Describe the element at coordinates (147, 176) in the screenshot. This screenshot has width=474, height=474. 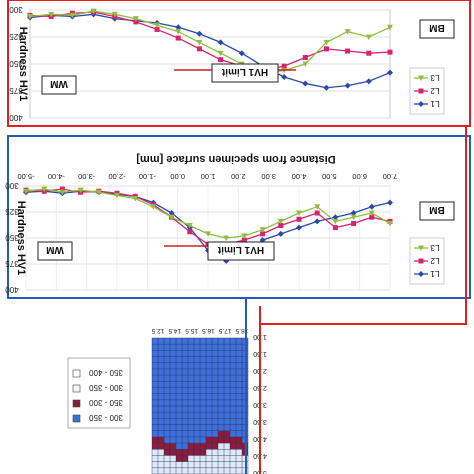
I see `x-tick-label: -1.00` at that location.